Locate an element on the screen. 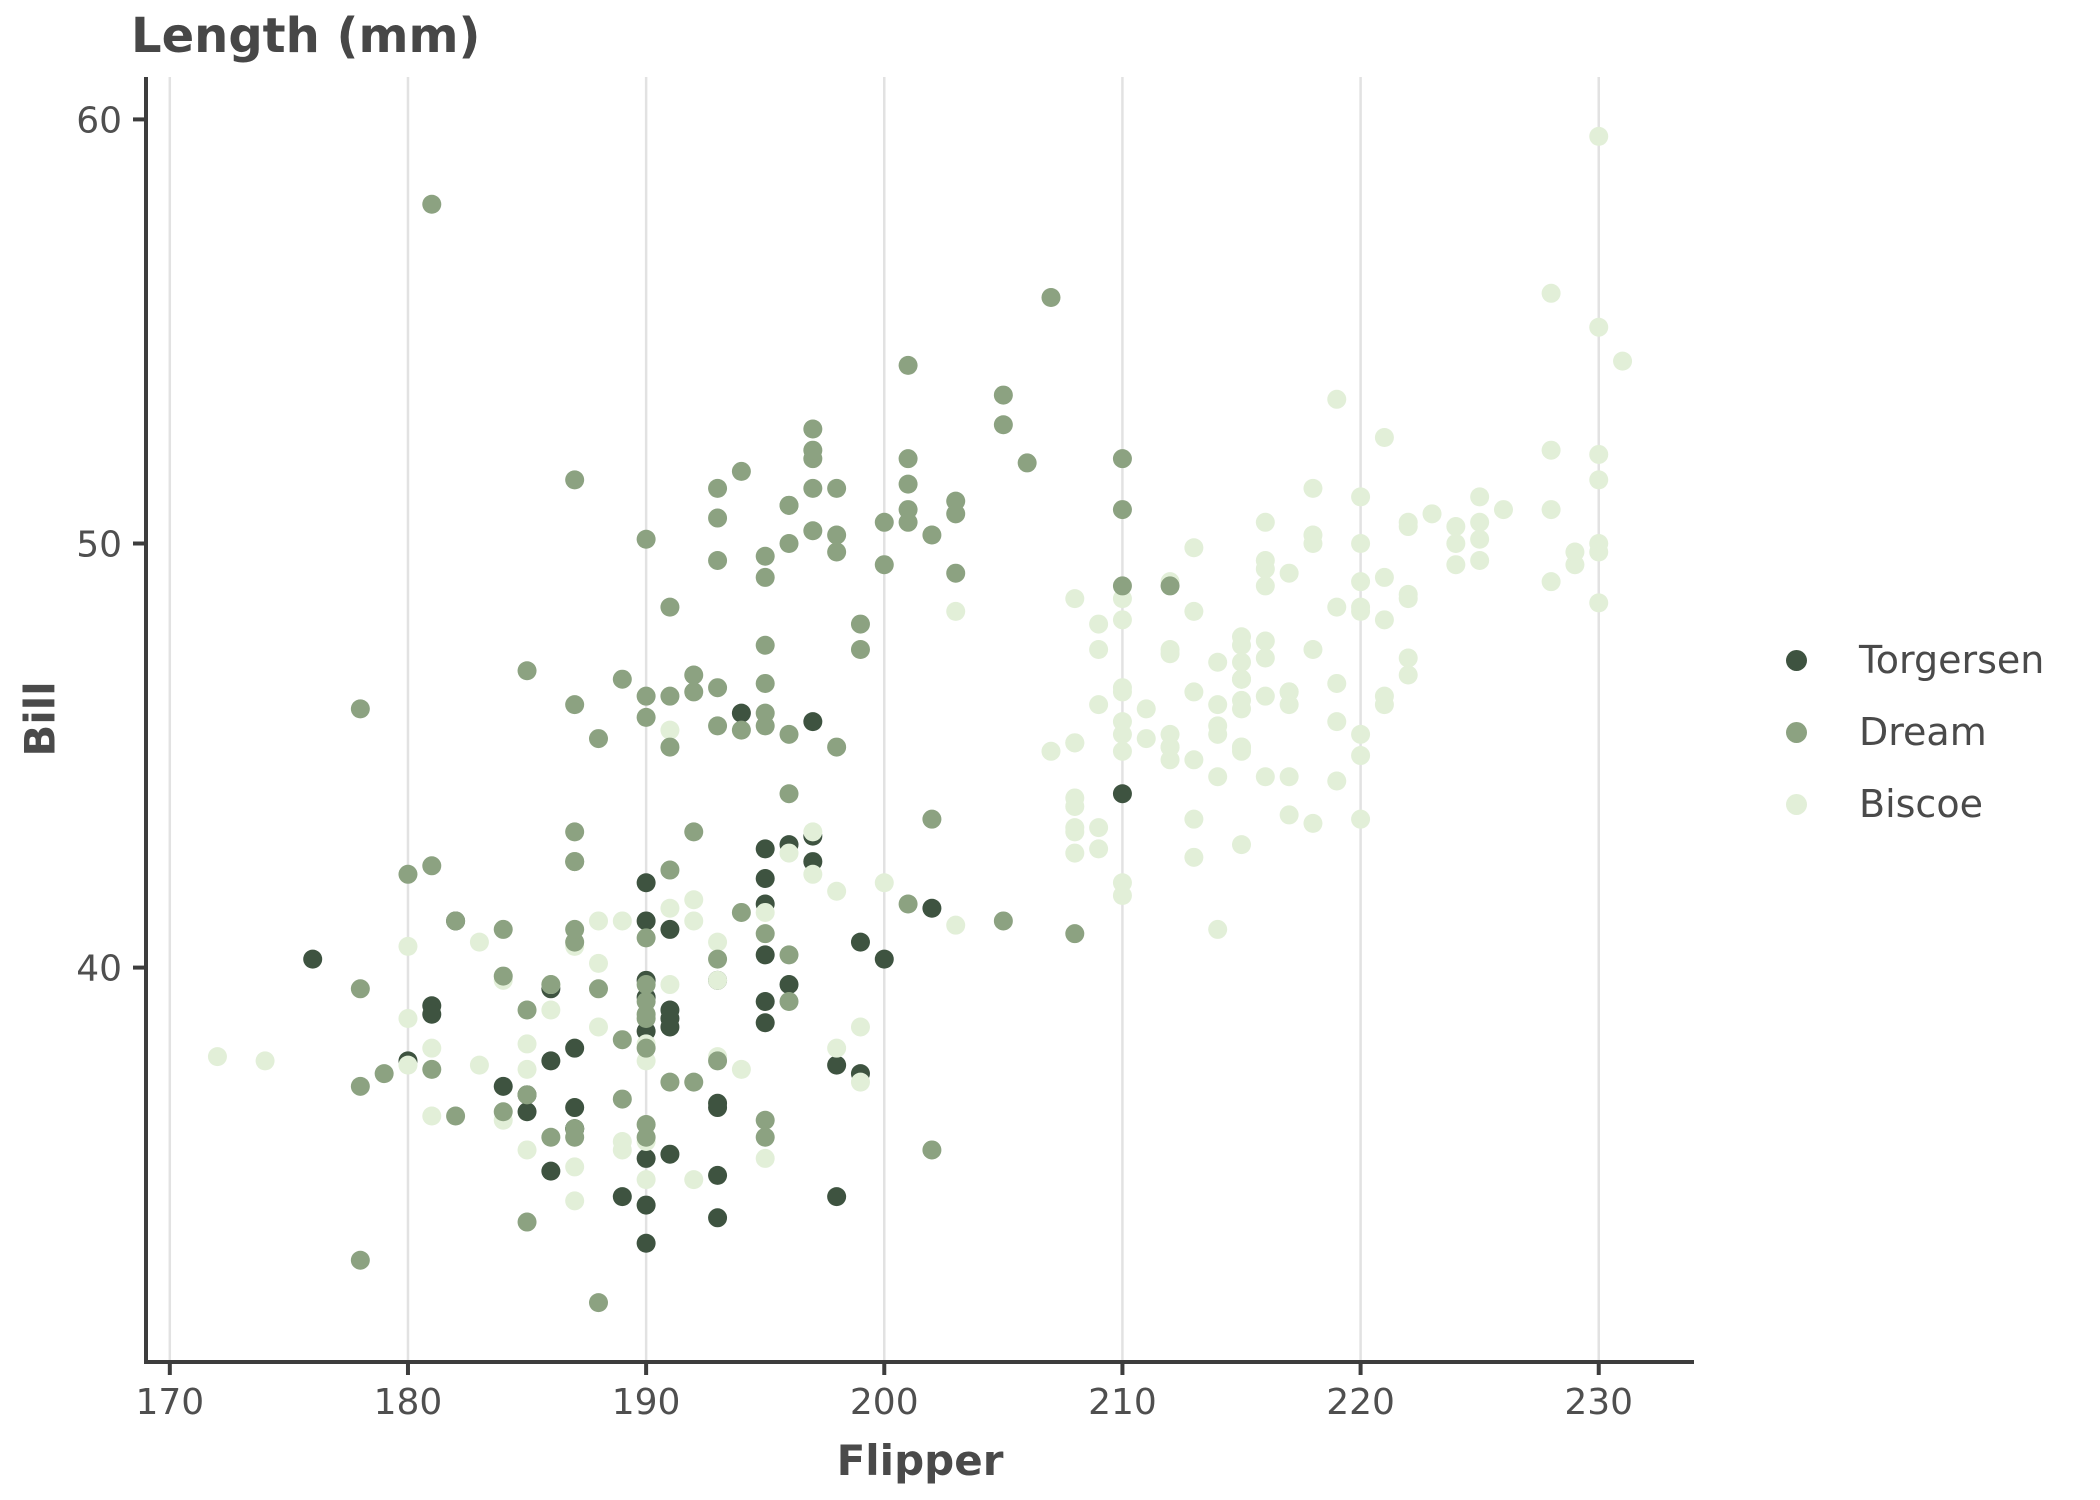 This screenshot has height=1500, width=2100. legend-item-biscoe: Biscoe is located at coordinates (1915, 804).